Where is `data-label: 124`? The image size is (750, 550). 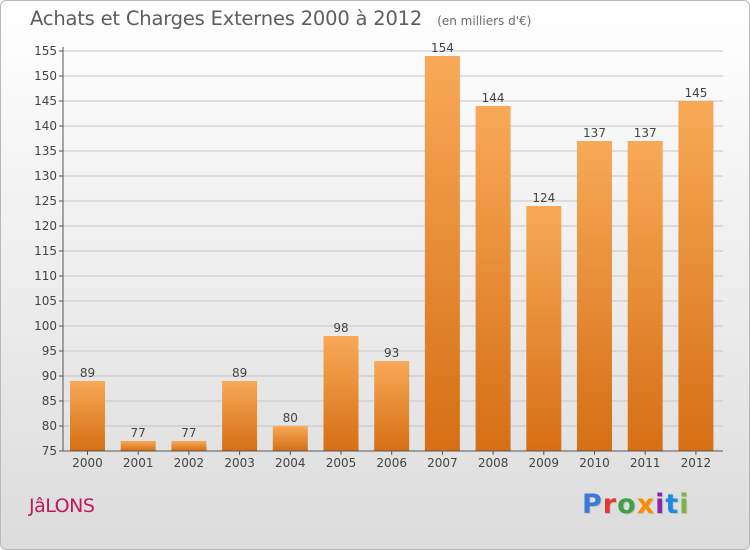
data-label: 124 is located at coordinates (543, 198).